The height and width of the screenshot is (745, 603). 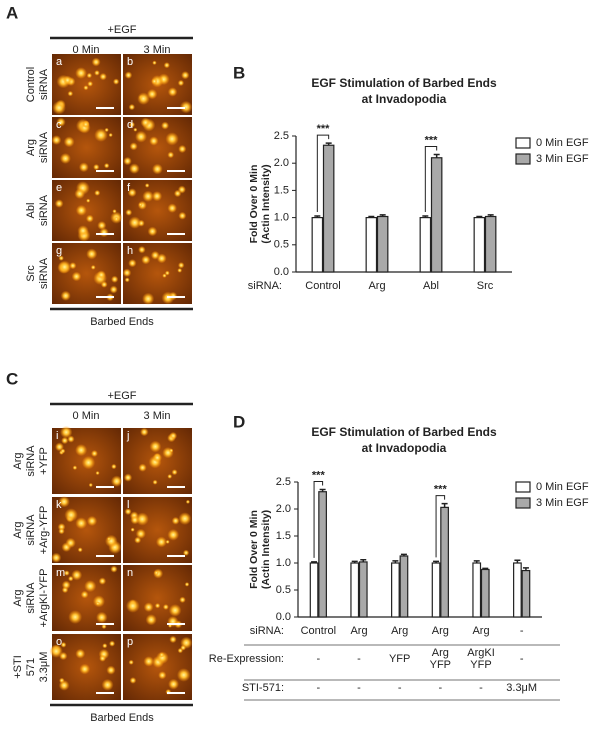 I want to click on row-label: Control, so click(x=31, y=84).